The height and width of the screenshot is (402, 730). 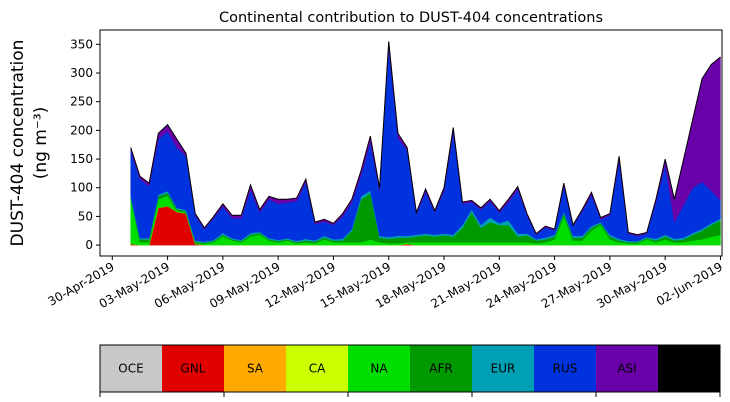 I want to click on legend-label: AUS, so click(x=689, y=369).